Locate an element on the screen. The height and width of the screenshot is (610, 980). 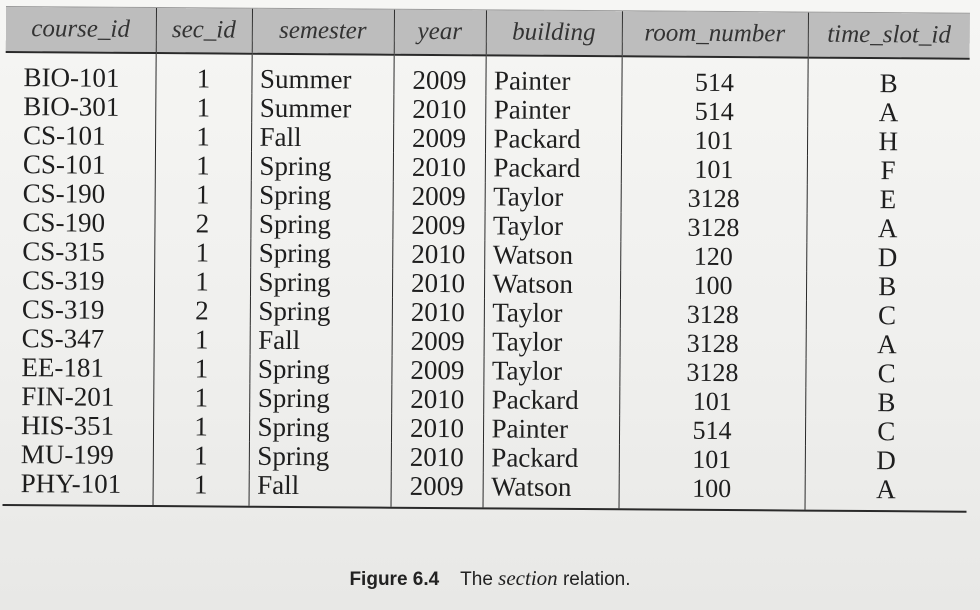
cell-room-number: 100 is located at coordinates (713, 285).